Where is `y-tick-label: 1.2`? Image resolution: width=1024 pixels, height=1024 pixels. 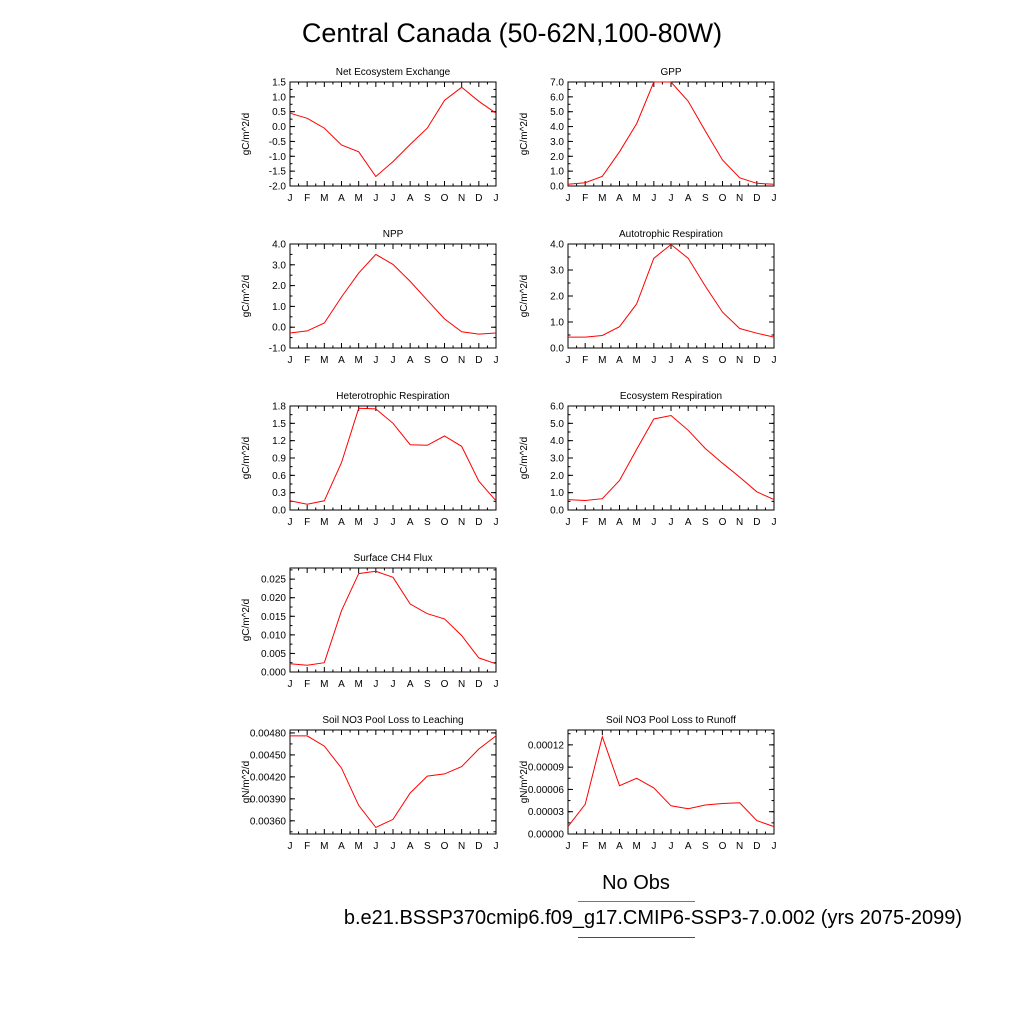
y-tick-label: 1.2 is located at coordinates (279, 441).